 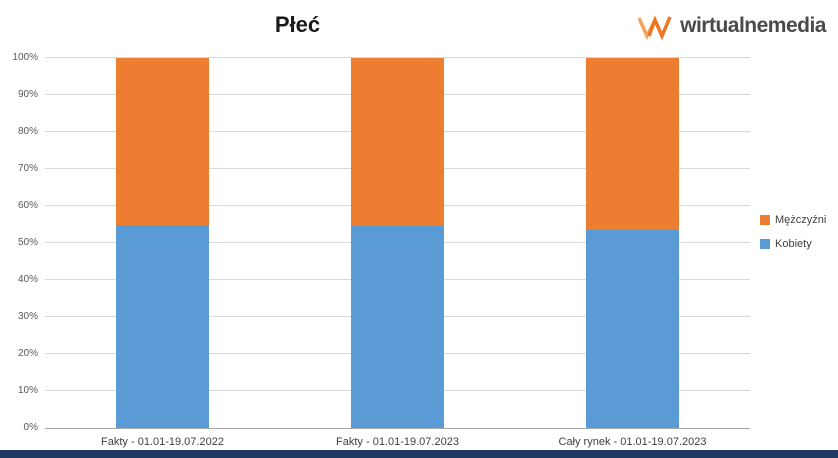 What do you see at coordinates (30, 427) in the screenshot?
I see `y-tick-label: 0%` at bounding box center [30, 427].